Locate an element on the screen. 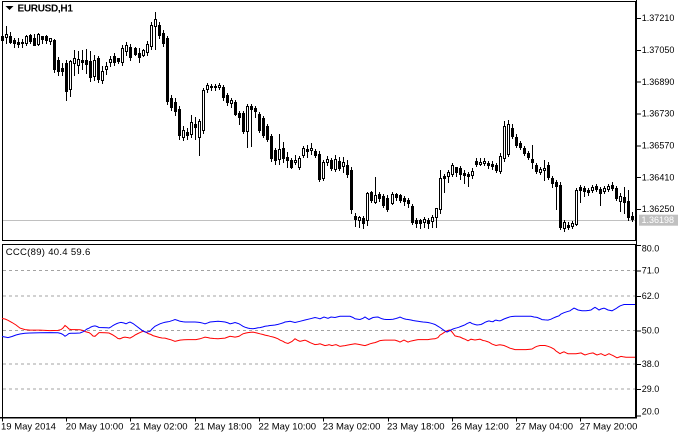 The height and width of the screenshot is (436, 678). svg-text: 1.36250 is located at coordinates (658, 209).